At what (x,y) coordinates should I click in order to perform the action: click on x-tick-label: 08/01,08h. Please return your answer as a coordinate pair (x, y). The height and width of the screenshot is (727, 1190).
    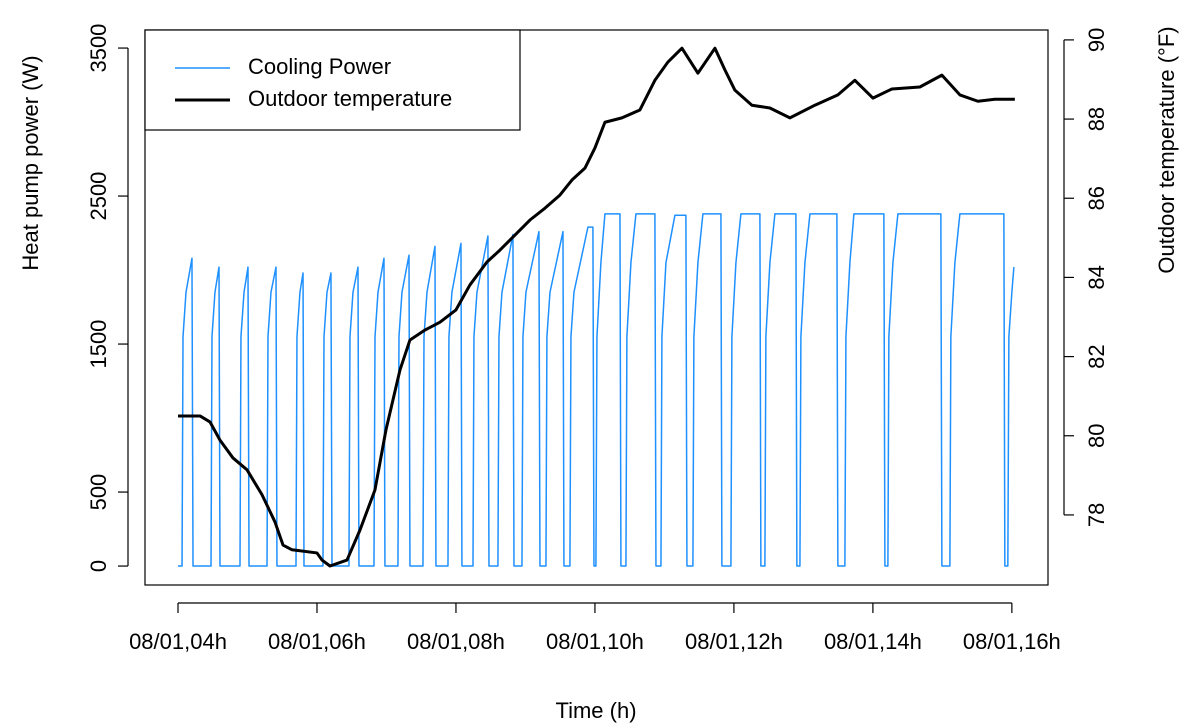
    Looking at the image, I should click on (456, 641).